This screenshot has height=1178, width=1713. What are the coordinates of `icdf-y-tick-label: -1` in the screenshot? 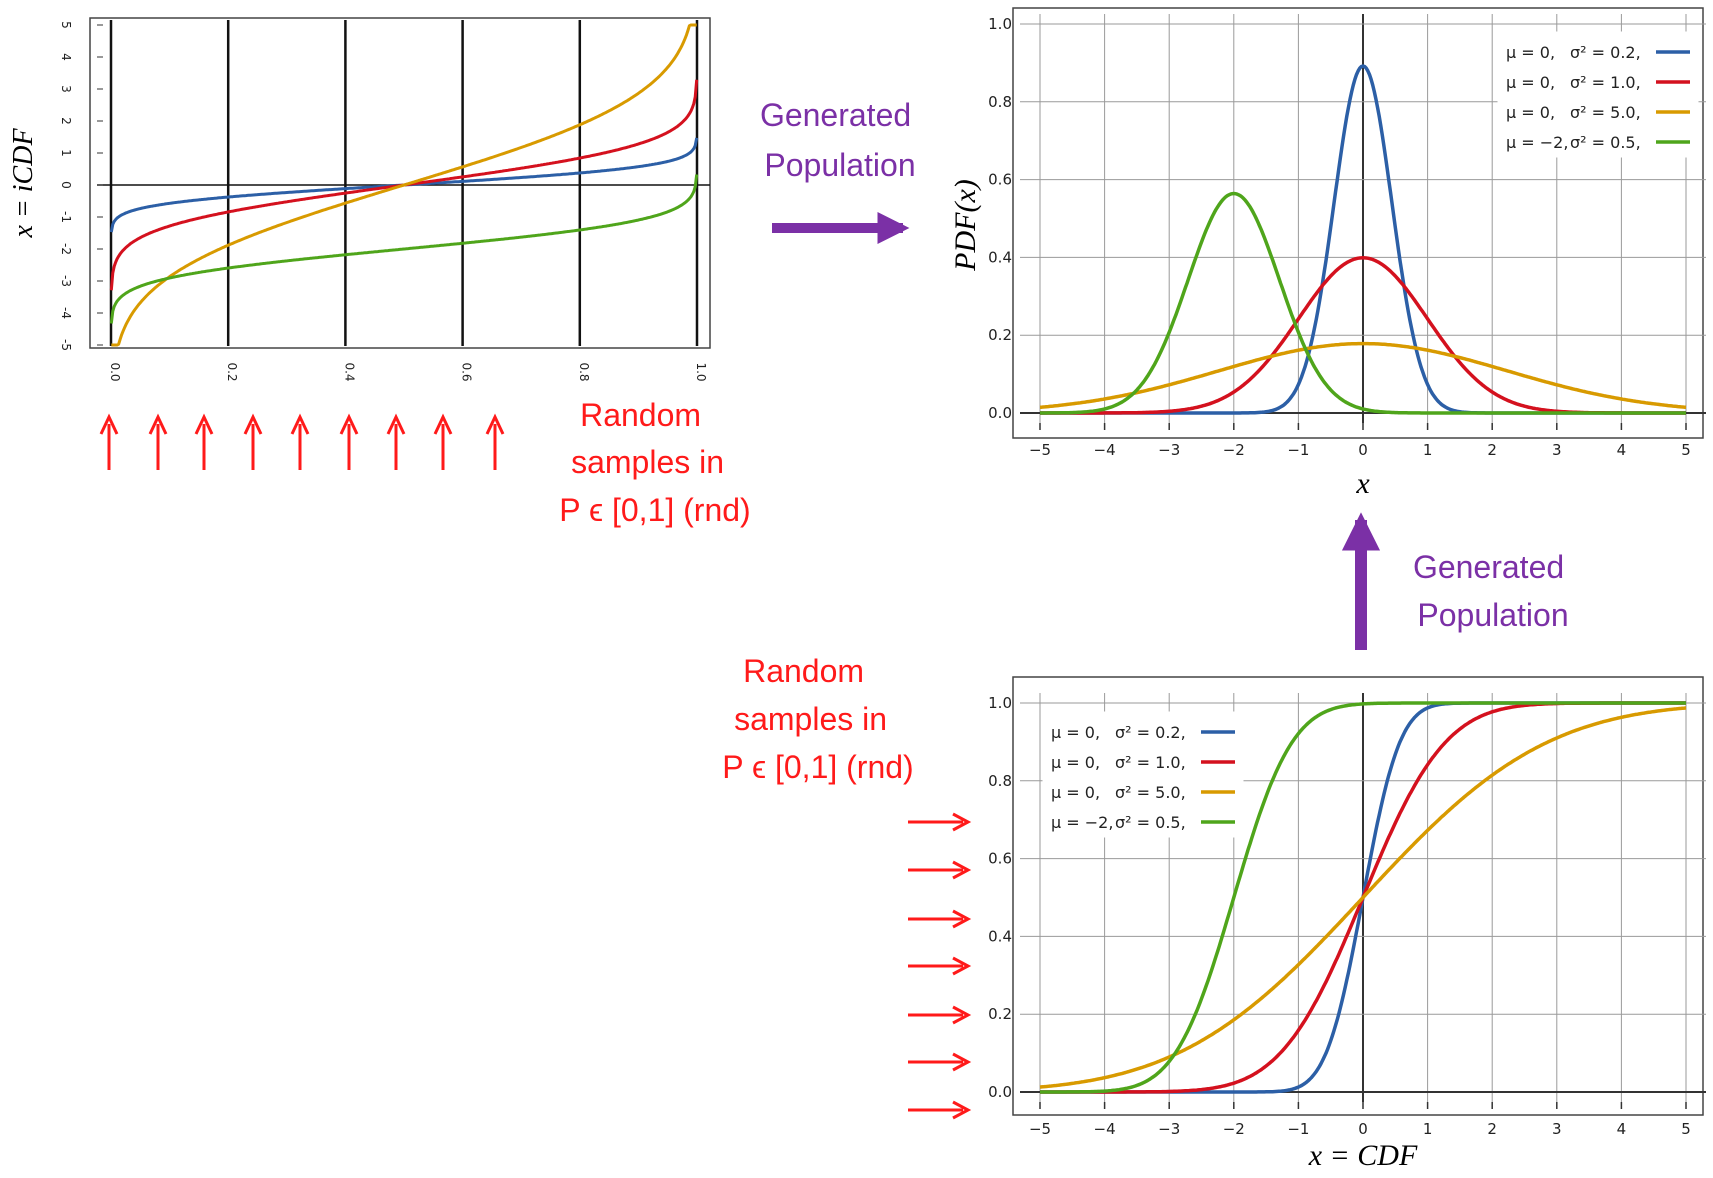 It's located at (66, 217).